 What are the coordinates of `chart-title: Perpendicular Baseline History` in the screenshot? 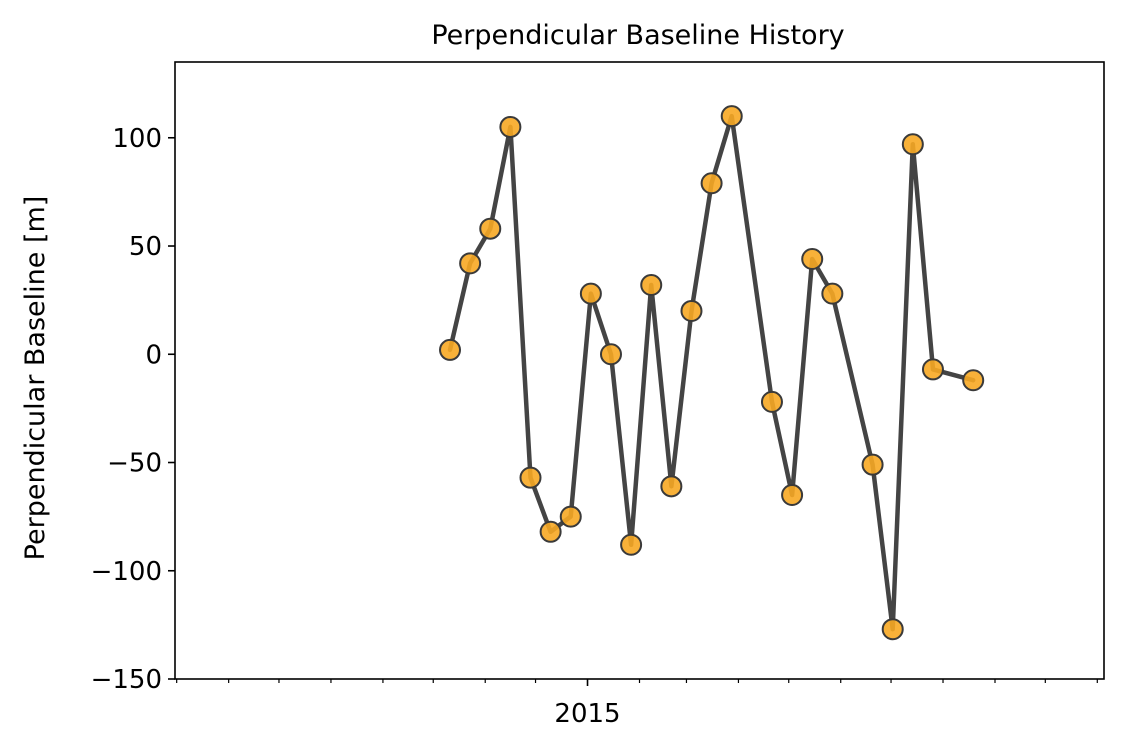 It's located at (637, 35).